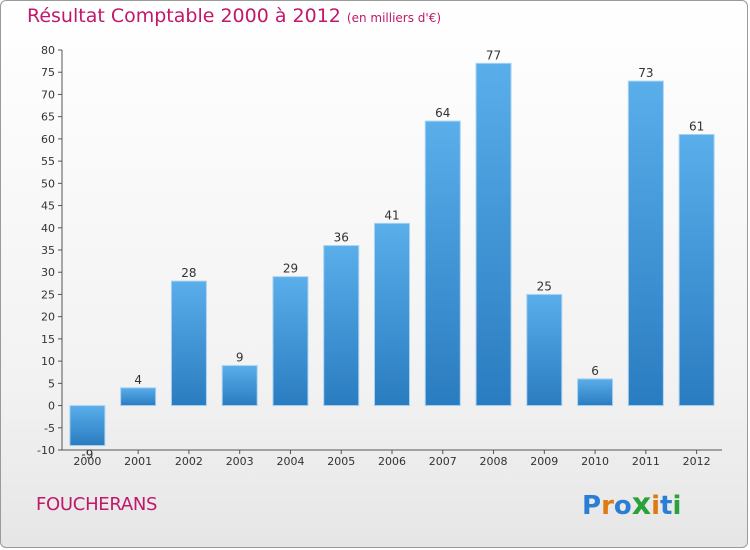  I want to click on commune-name: FOUCHERANS, so click(97, 504).